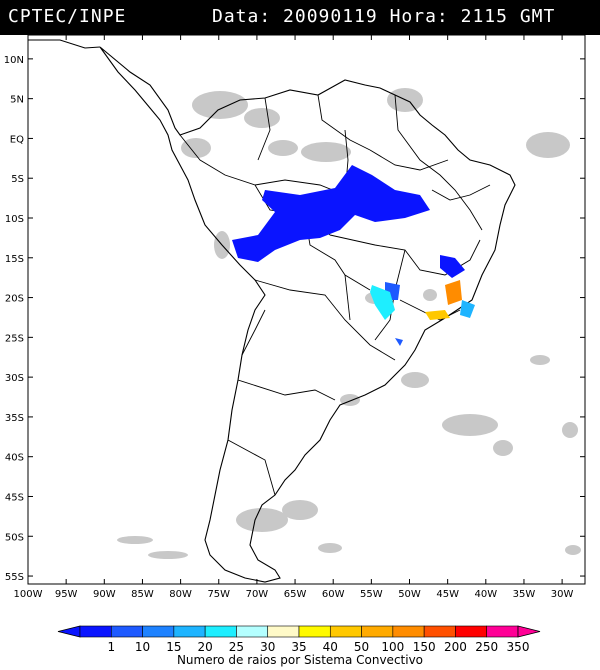  Describe the element at coordinates (330, 647) in the screenshot. I see `colorbar-label: 40` at that location.